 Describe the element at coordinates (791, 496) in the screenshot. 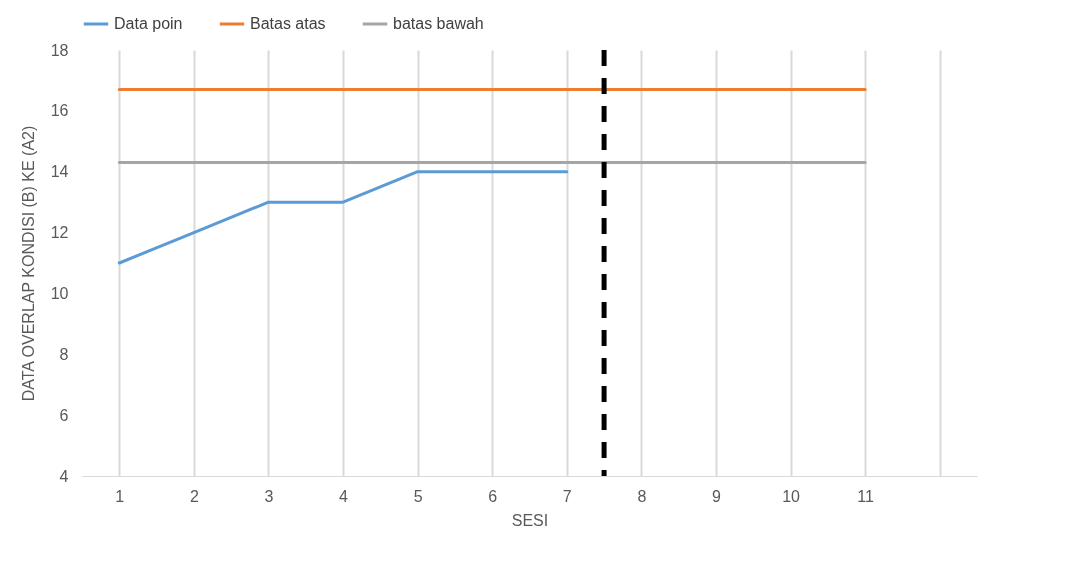

I see `x-tick-label: 10` at that location.